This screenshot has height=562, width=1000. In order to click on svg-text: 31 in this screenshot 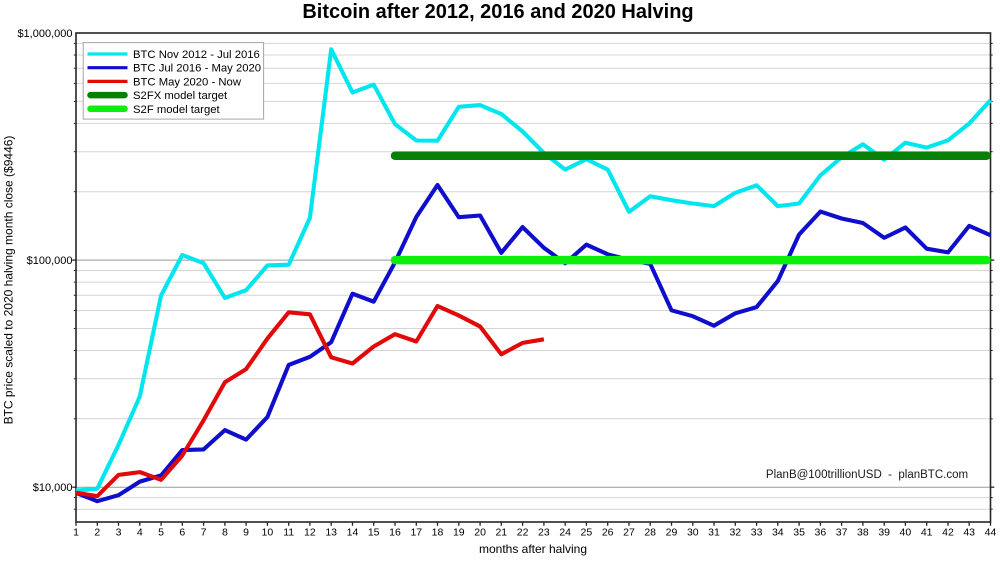, I will do `click(714, 533)`.